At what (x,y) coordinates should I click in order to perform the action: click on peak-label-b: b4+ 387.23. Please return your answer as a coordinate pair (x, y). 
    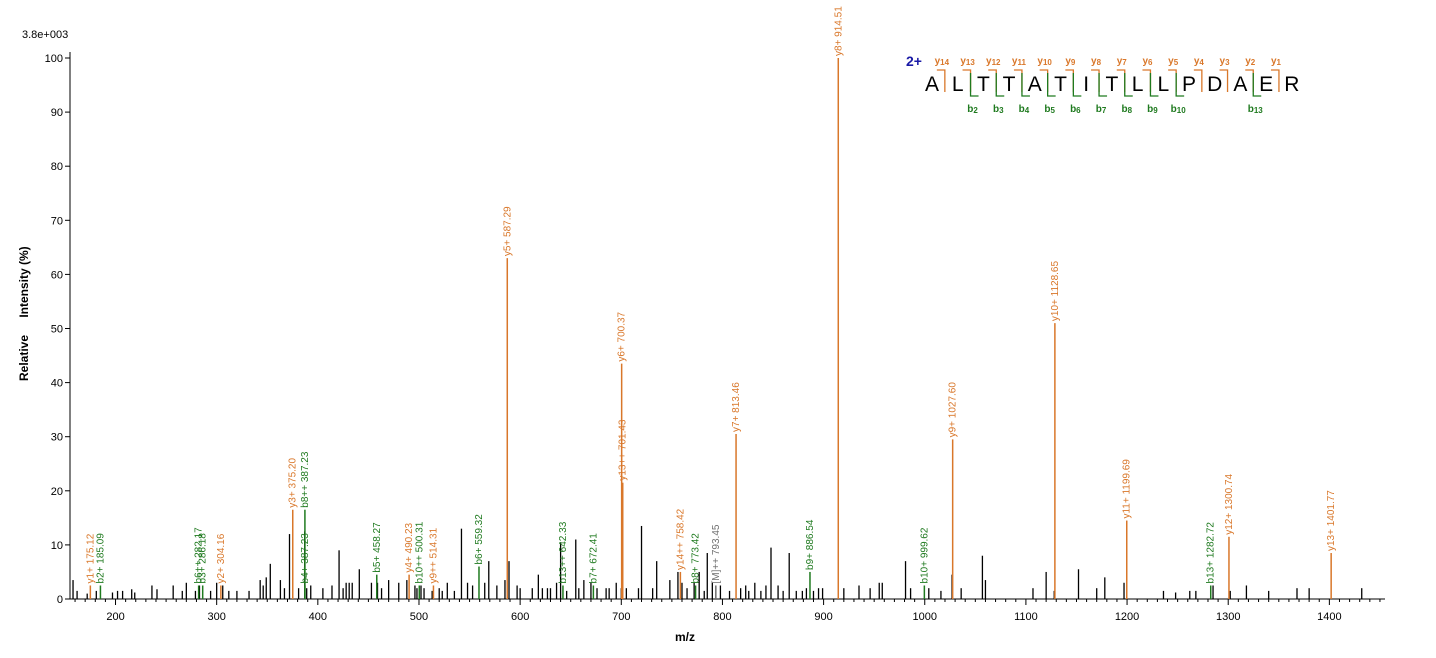
    Looking at the image, I should click on (305, 558).